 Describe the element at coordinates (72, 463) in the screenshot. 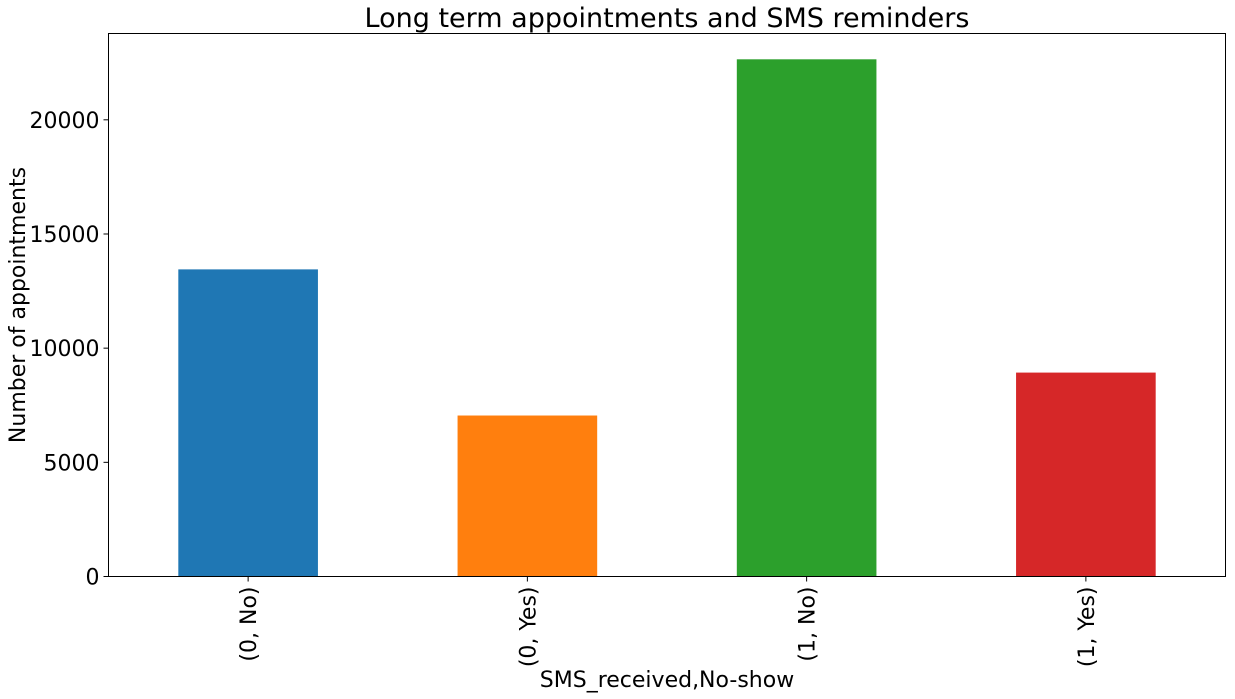

I see `y-tick-label: 5000` at that location.